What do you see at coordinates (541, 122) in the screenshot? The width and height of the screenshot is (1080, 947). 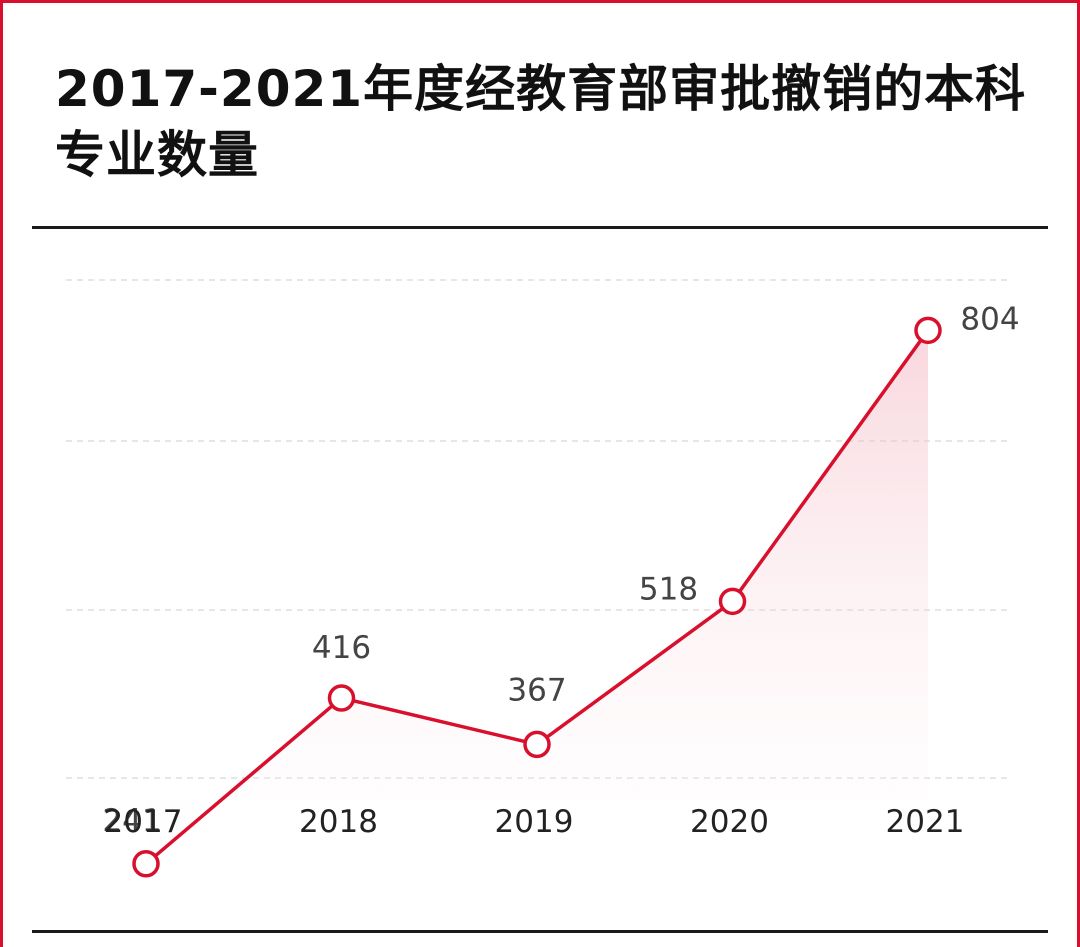 I see `chart-title: 2017-2021年度经教育部审批撤销的本科专业数量` at bounding box center [541, 122].